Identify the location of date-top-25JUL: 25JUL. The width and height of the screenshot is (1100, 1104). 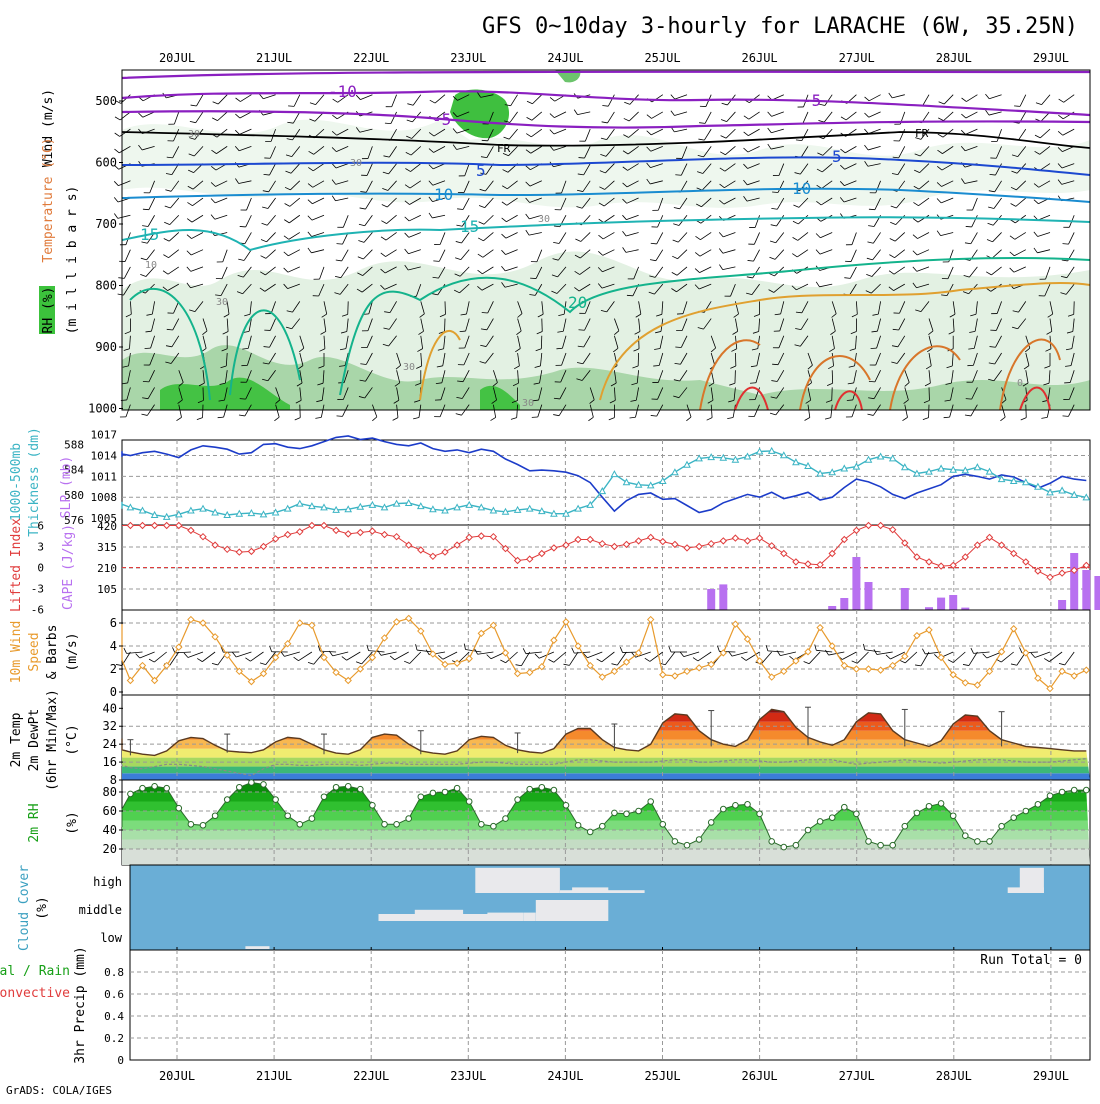
(662, 58).